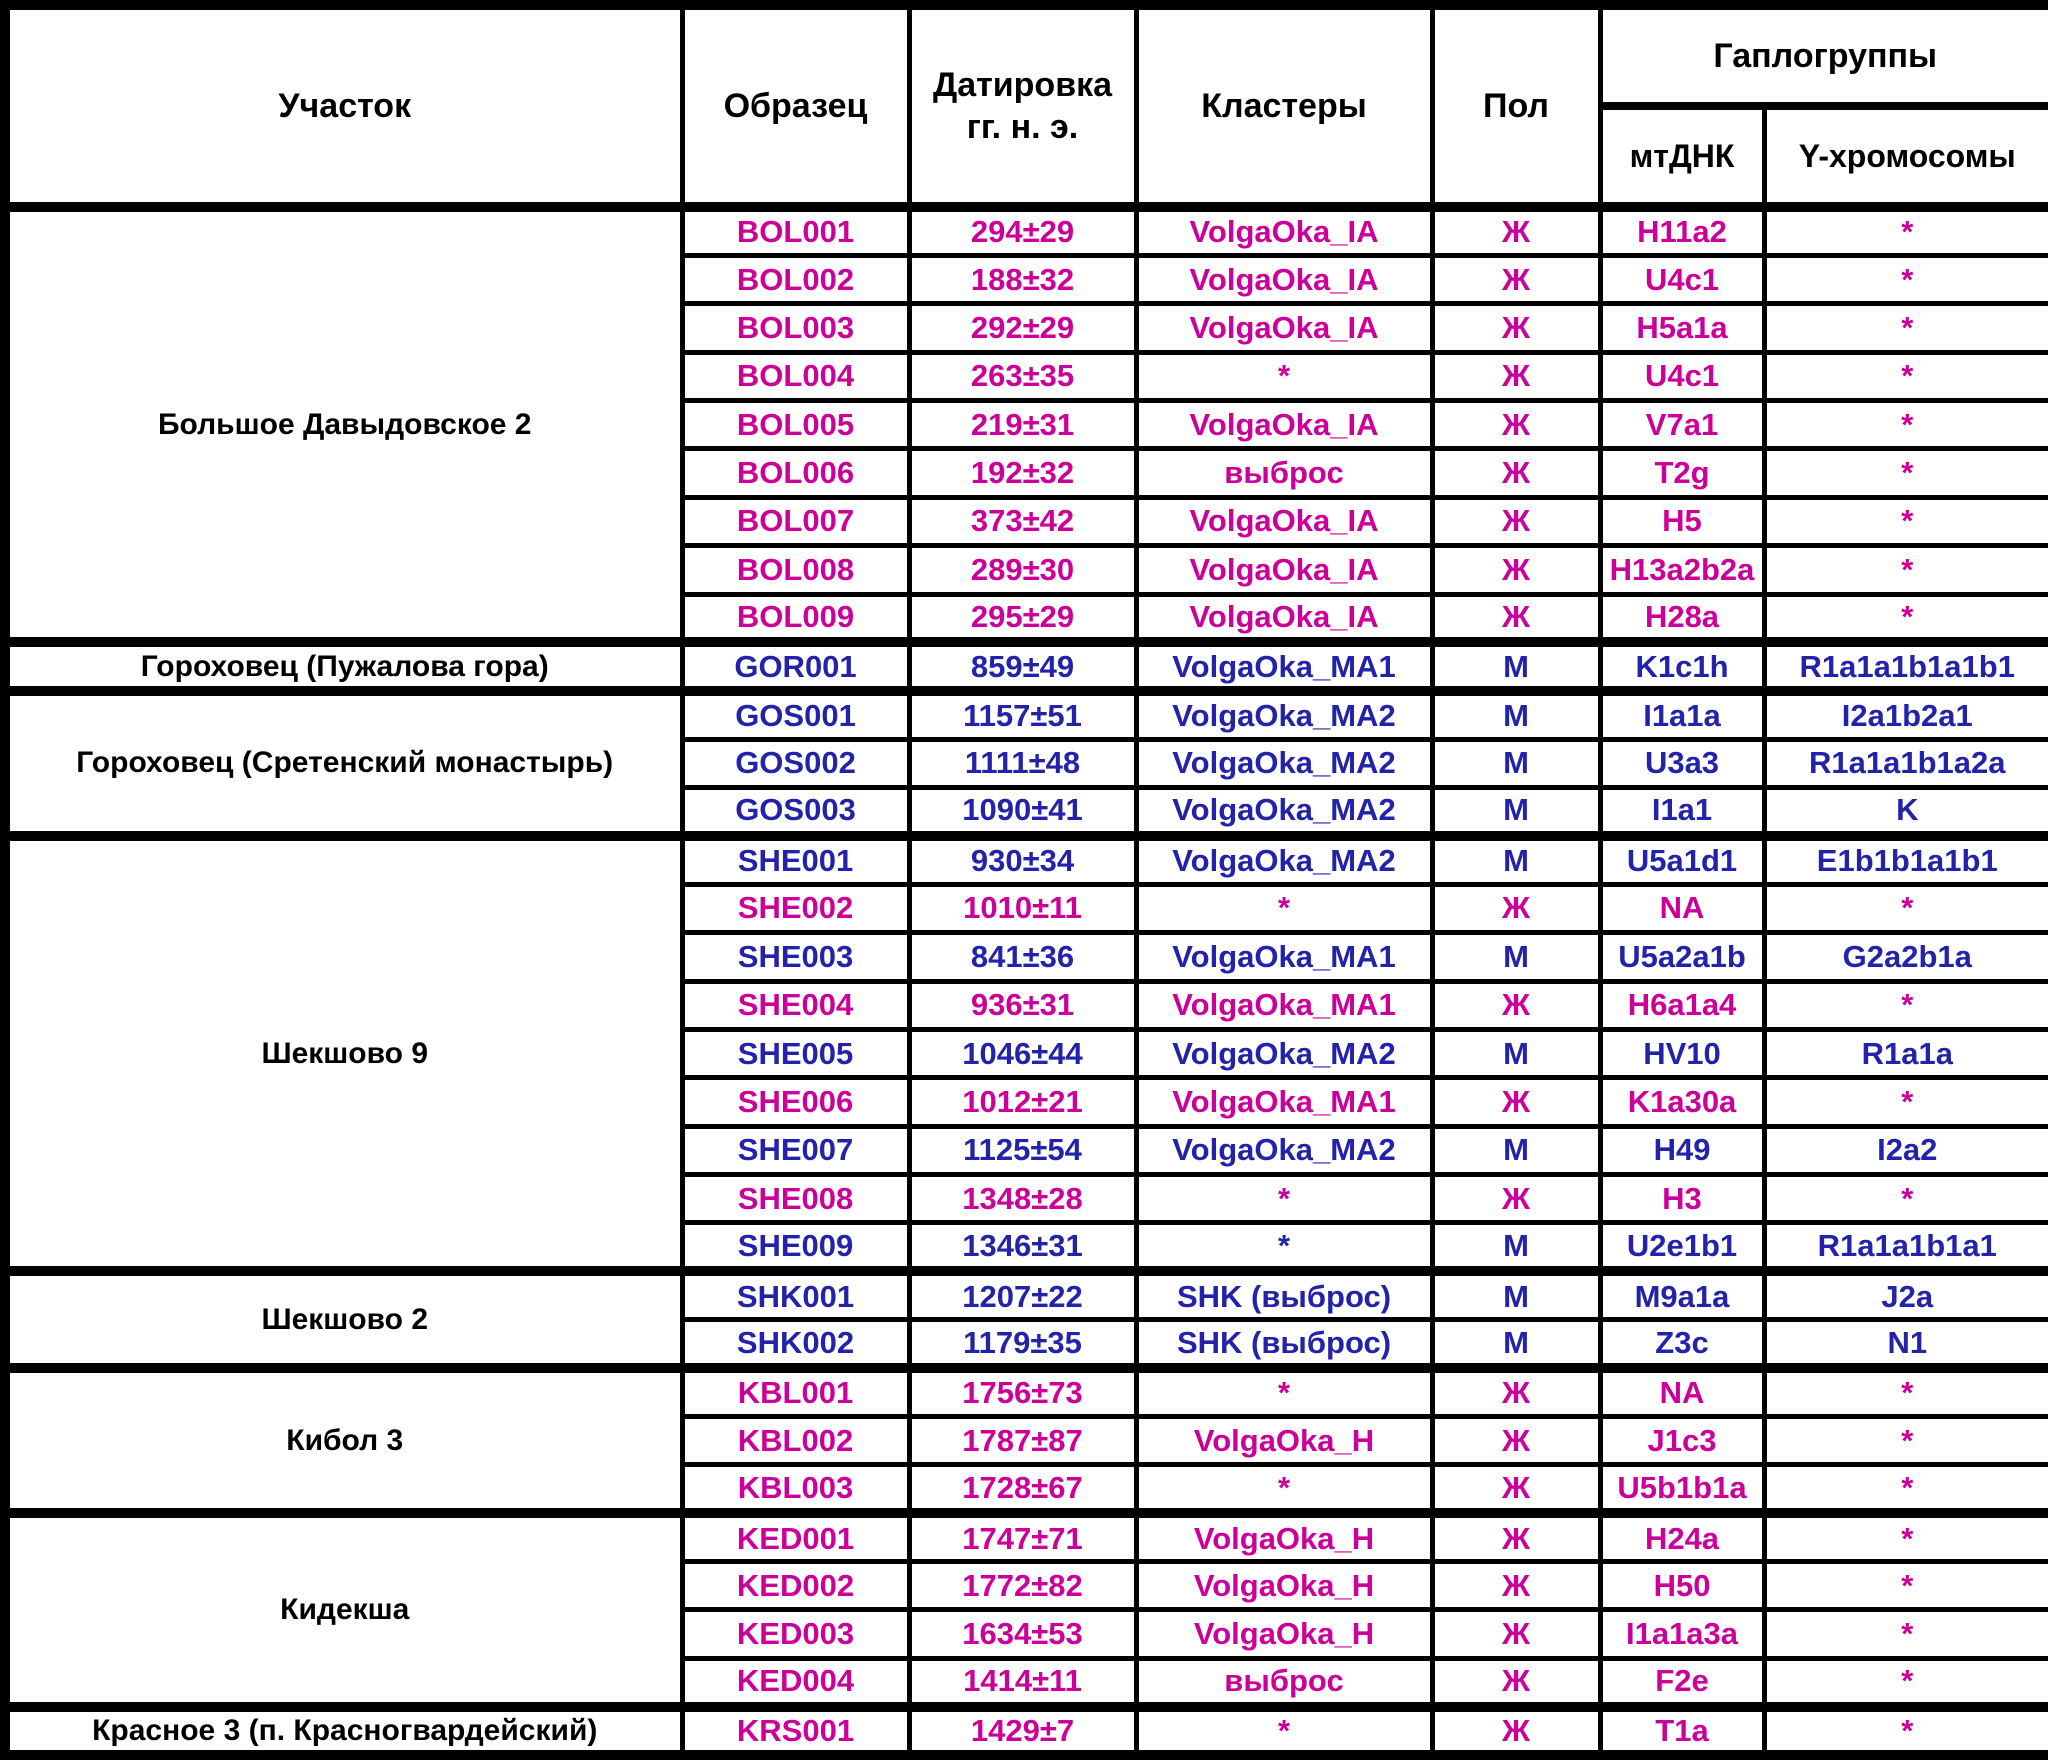 The height and width of the screenshot is (1760, 2048). Describe the element at coordinates (1026, 1005) in the screenshot. I see `table-row: SHE004 936±31 VolgaOka_MA1 Ж H6a1a4 *` at that location.